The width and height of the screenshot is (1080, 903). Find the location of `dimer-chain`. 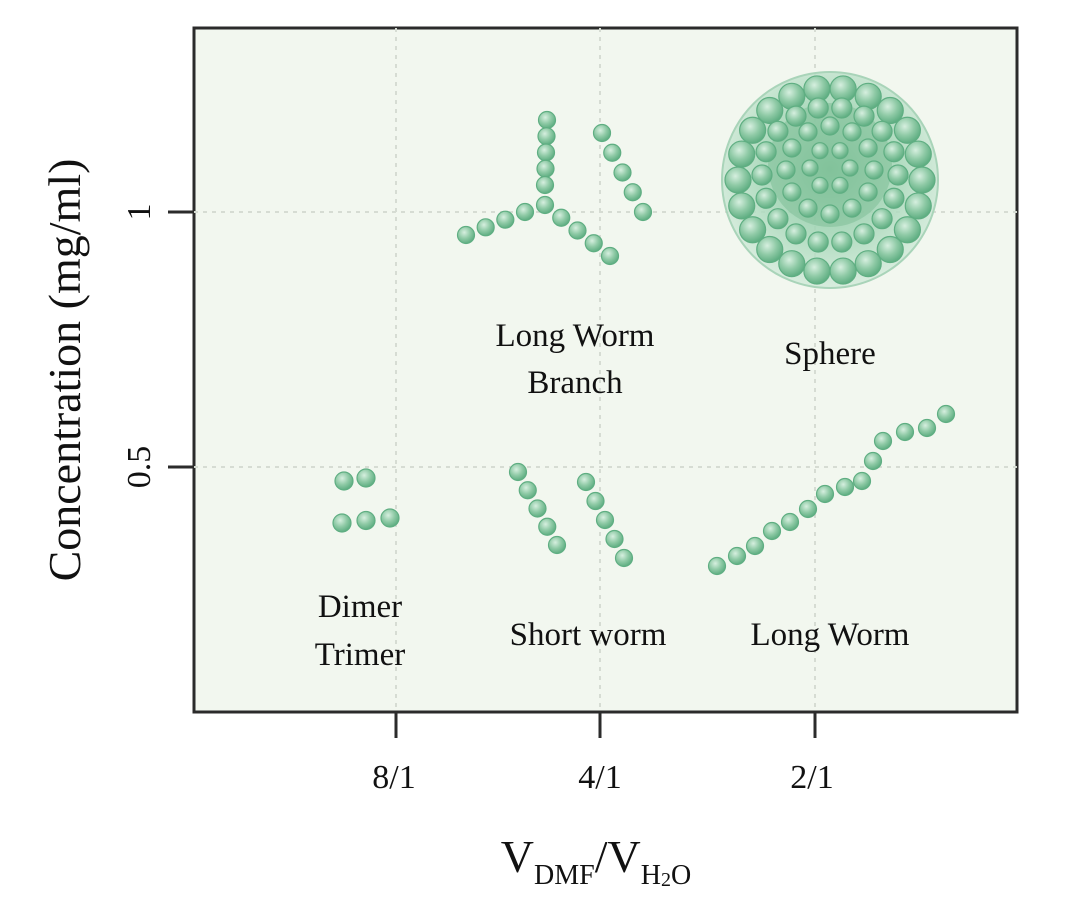

dimer-chain is located at coordinates (355, 479).